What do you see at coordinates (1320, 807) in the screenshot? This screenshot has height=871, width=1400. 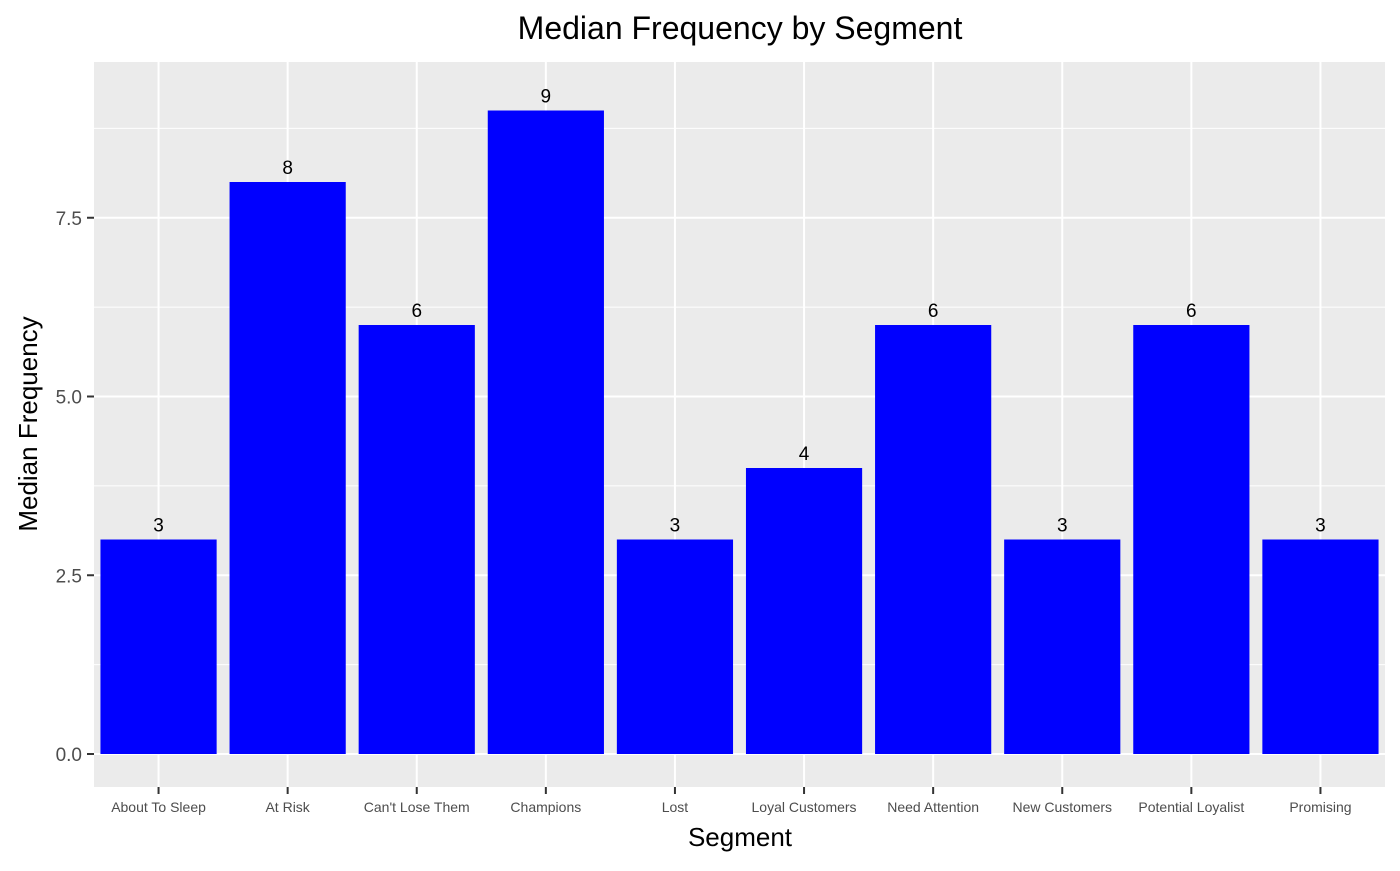 I see `x-tick-label: Promising` at bounding box center [1320, 807].